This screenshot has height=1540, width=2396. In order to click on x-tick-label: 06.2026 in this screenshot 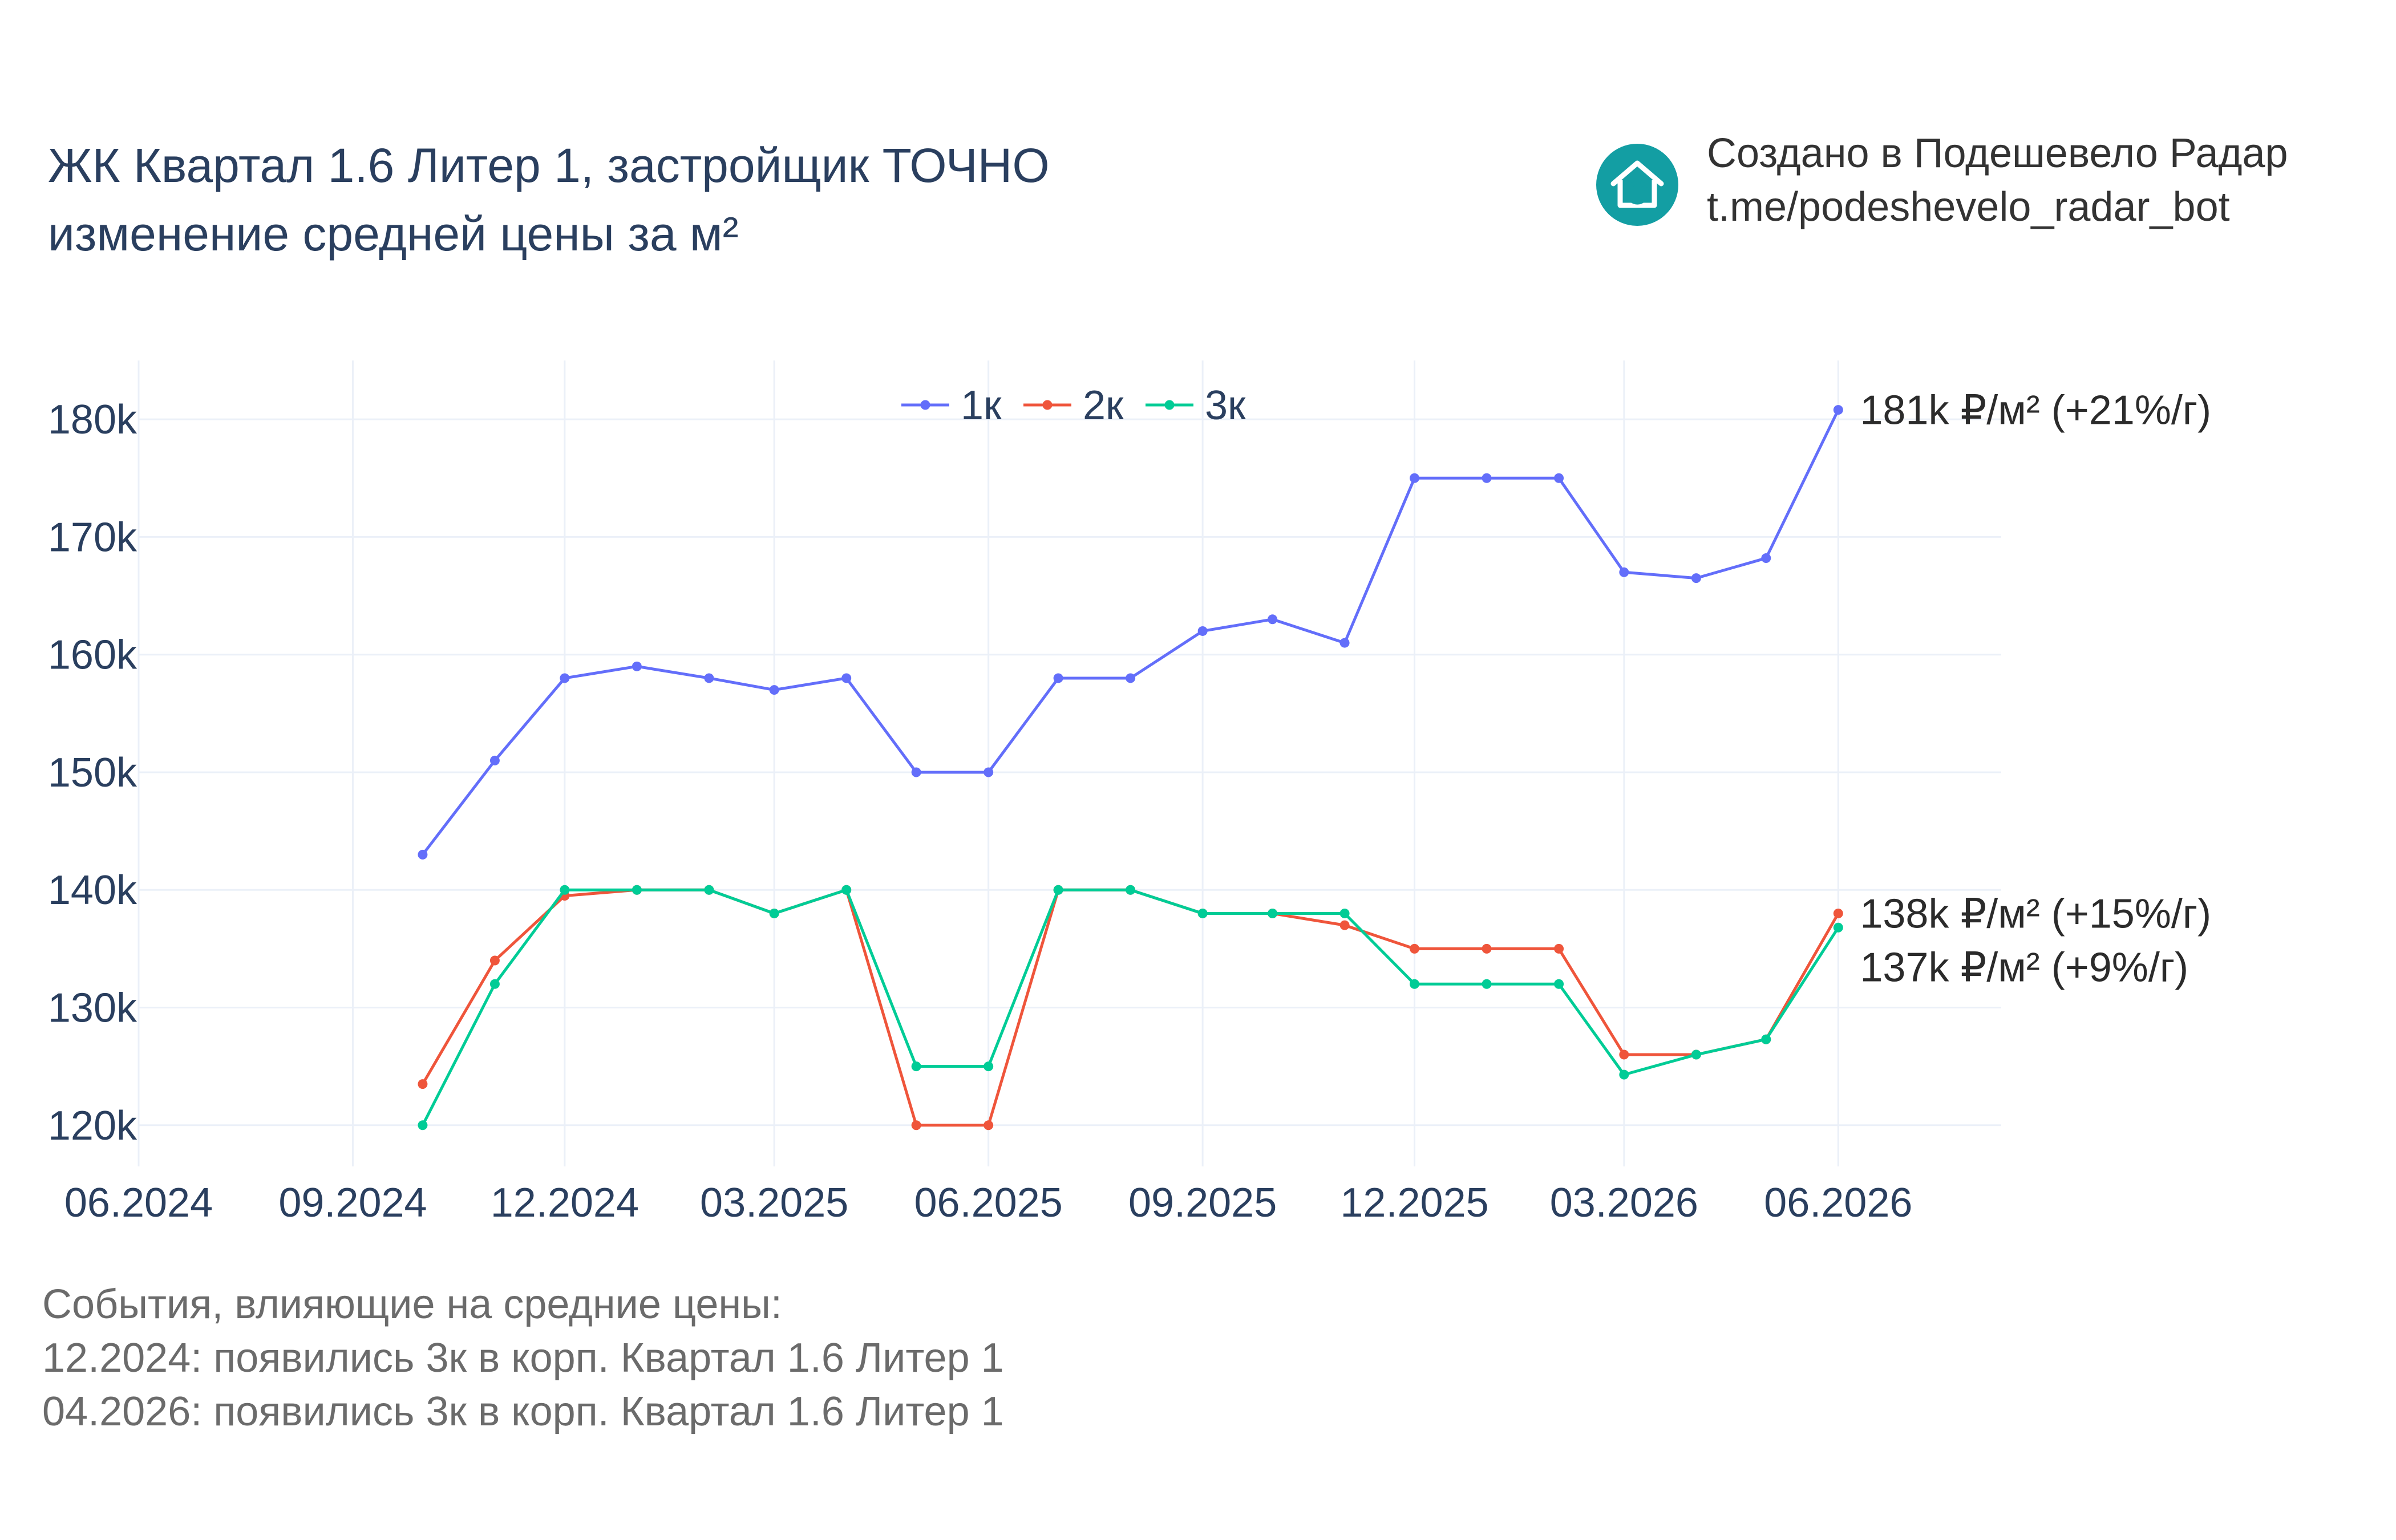, I will do `click(1838, 1203)`.